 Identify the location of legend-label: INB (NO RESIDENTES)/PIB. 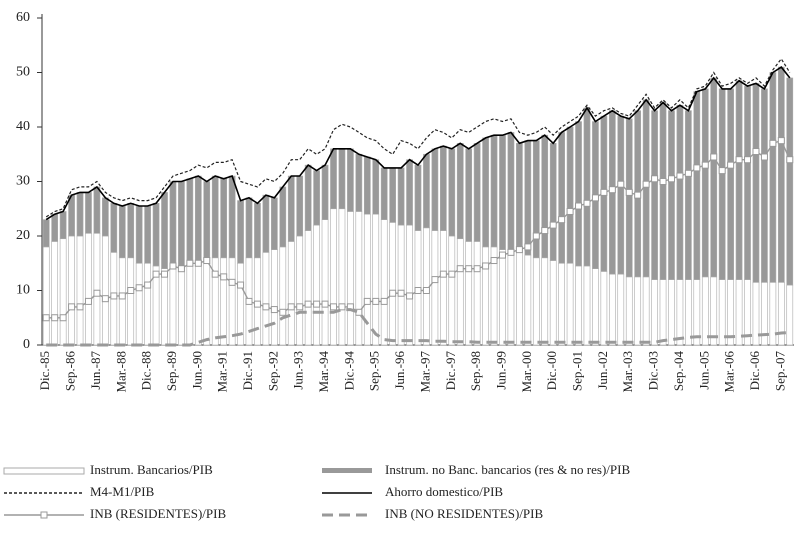
(464, 513).